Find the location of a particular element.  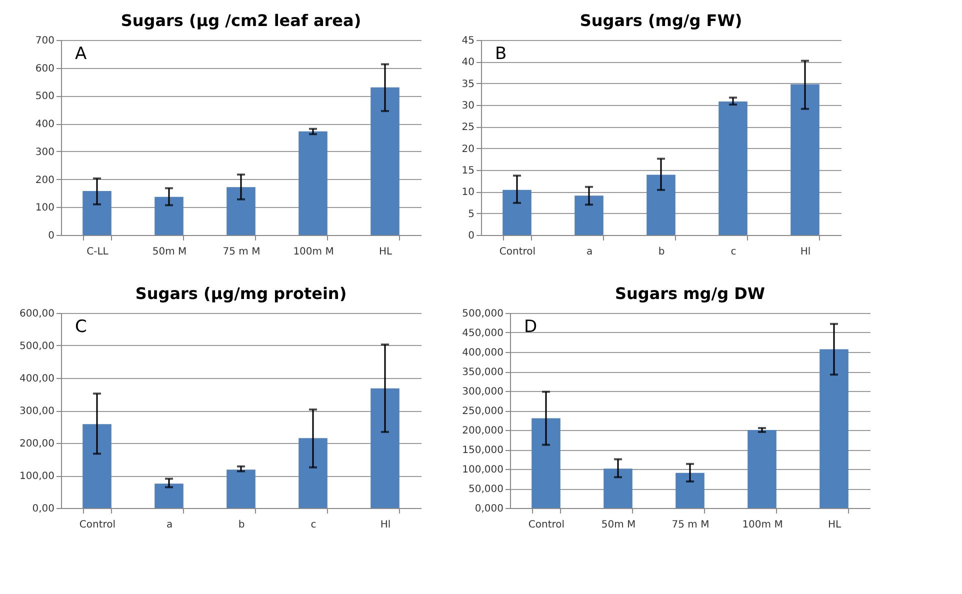

y-tick-label: 200,00 is located at coordinates (37, 444).